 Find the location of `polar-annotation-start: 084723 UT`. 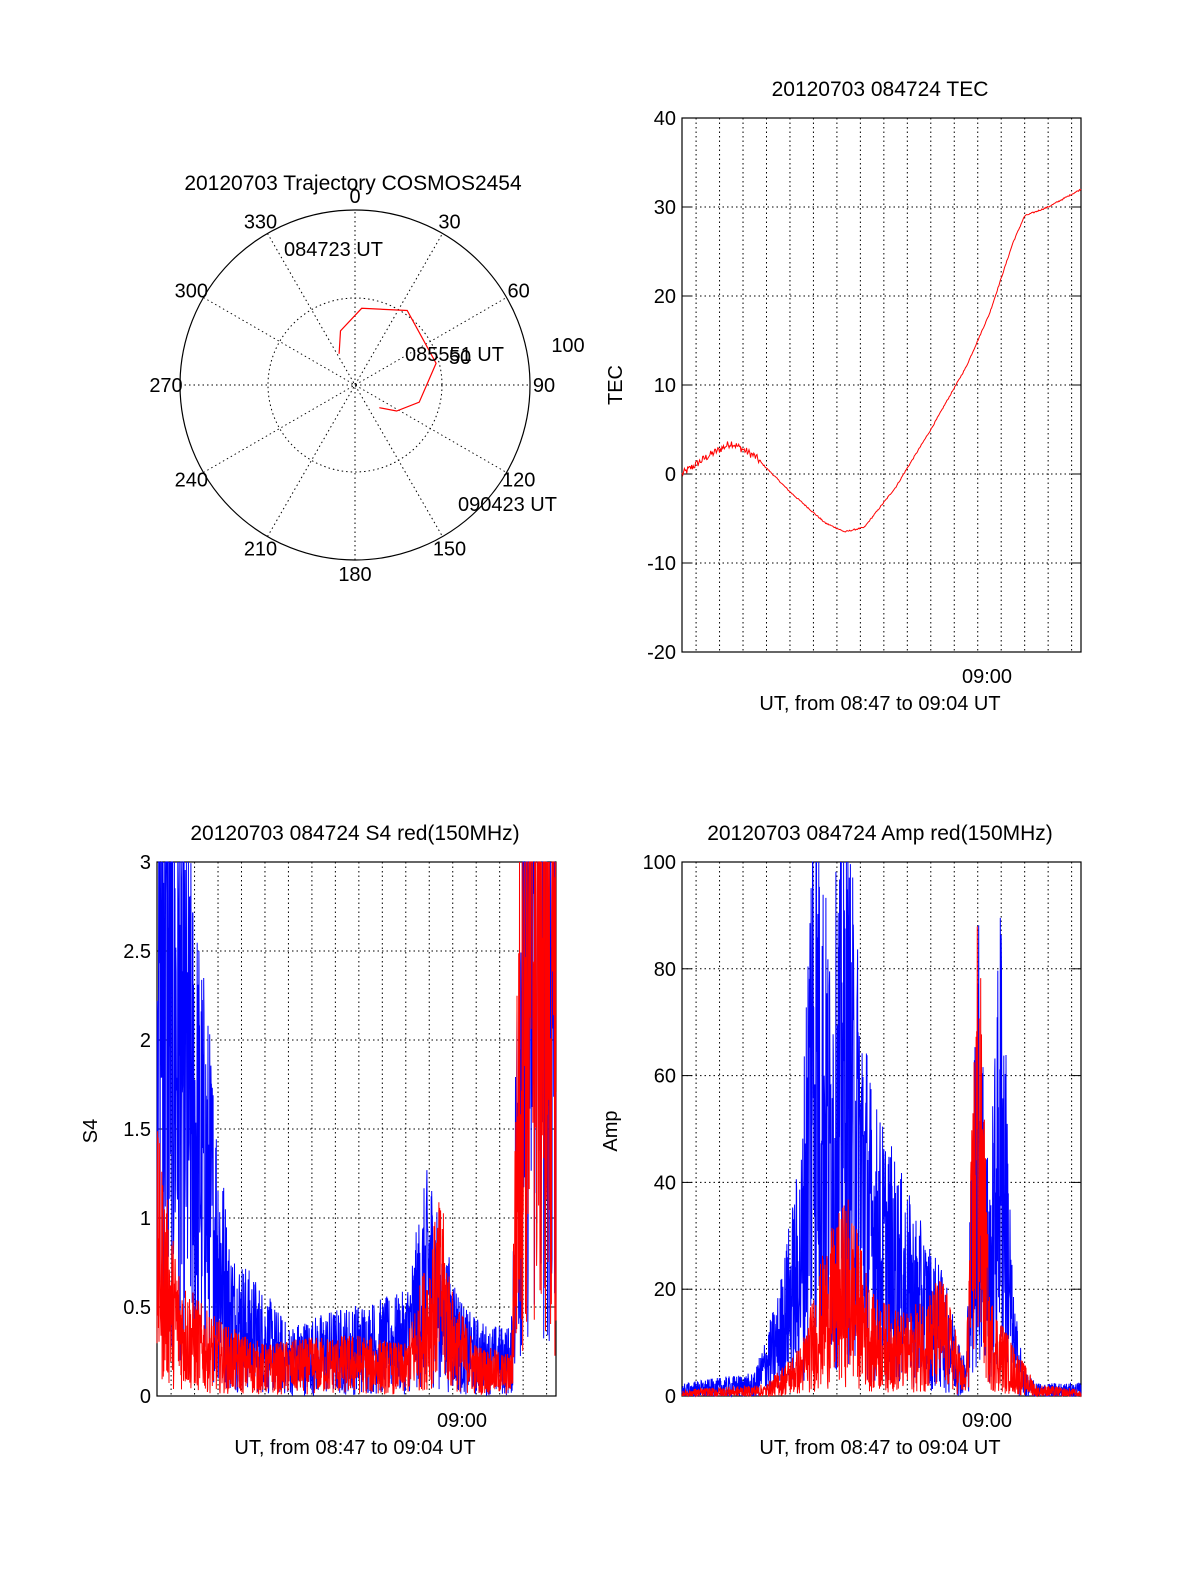

polar-annotation-start: 084723 UT is located at coordinates (333, 250).